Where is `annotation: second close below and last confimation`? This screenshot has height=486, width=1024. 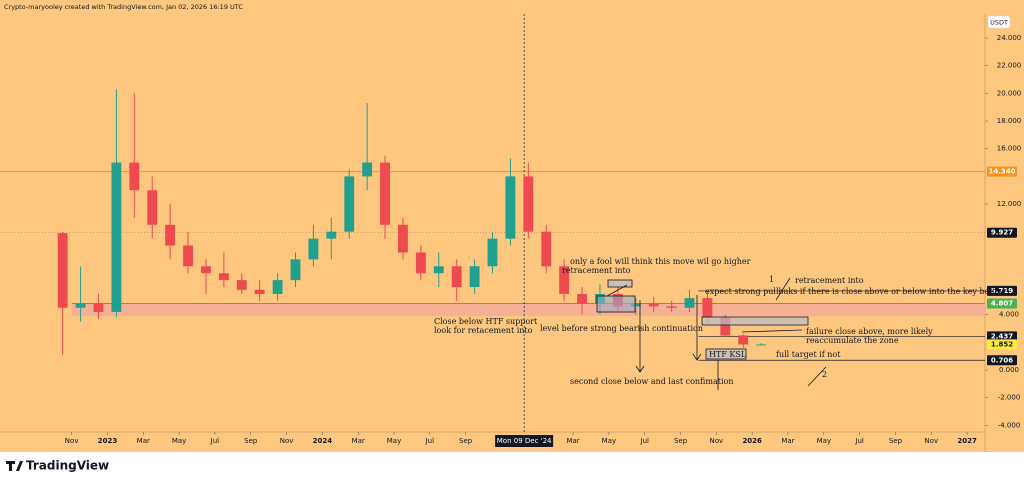 annotation: second close below and last confimation is located at coordinates (651, 381).